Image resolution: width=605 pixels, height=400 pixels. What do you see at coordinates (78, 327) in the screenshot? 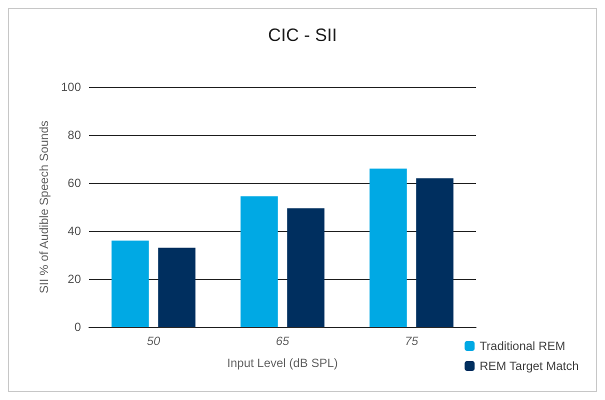
I see `y-tick-label: 0` at bounding box center [78, 327].